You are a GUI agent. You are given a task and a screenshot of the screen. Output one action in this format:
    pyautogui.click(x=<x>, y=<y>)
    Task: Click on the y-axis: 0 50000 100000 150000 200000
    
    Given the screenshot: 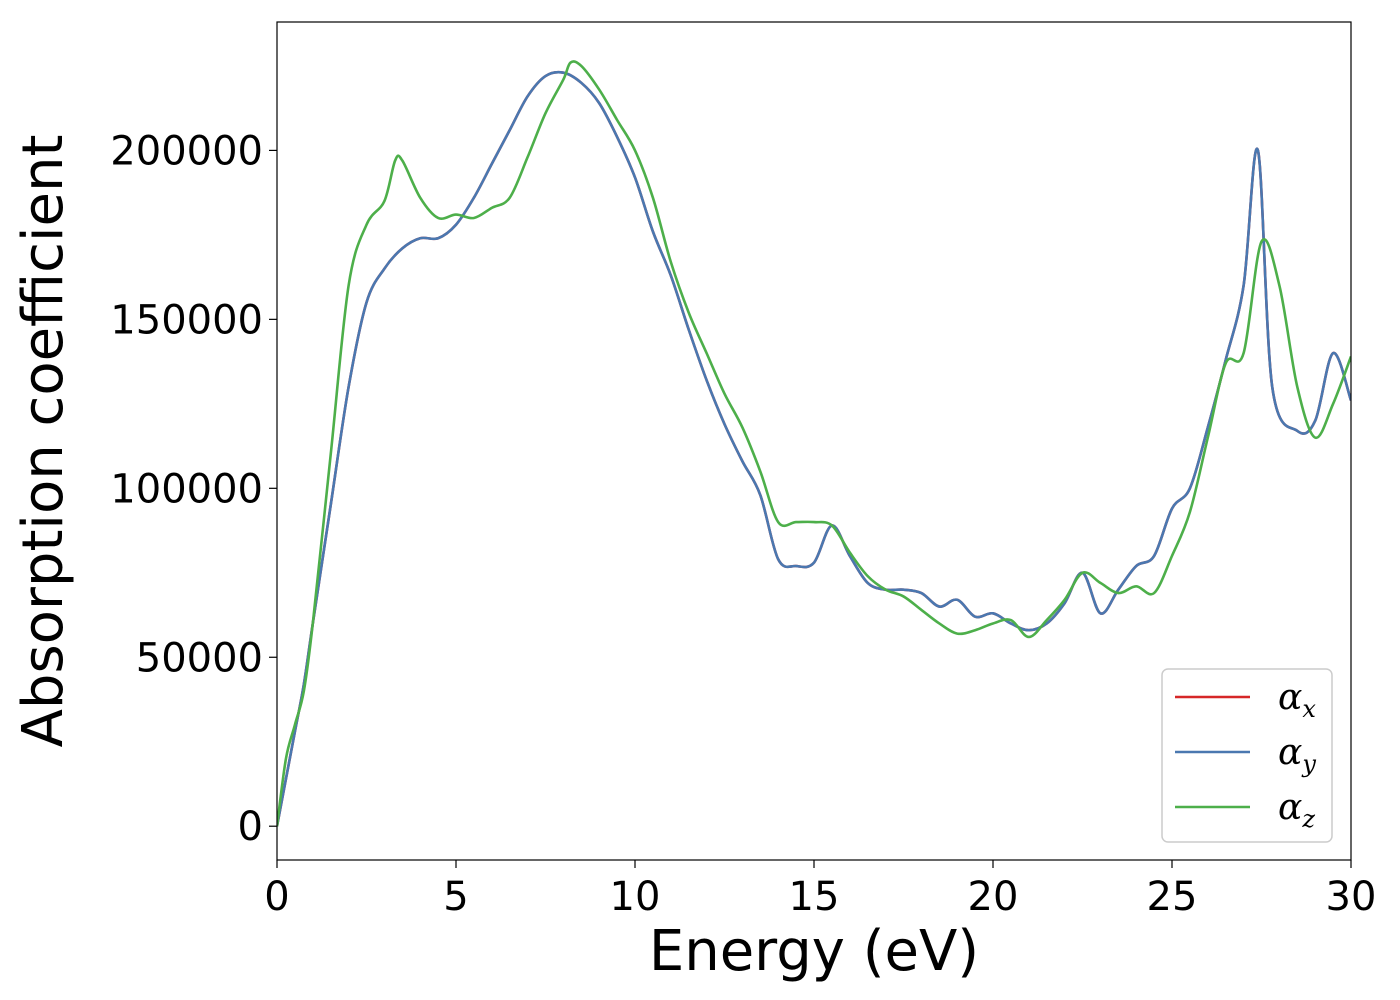 What is the action you would take?
    pyautogui.click(x=193, y=489)
    